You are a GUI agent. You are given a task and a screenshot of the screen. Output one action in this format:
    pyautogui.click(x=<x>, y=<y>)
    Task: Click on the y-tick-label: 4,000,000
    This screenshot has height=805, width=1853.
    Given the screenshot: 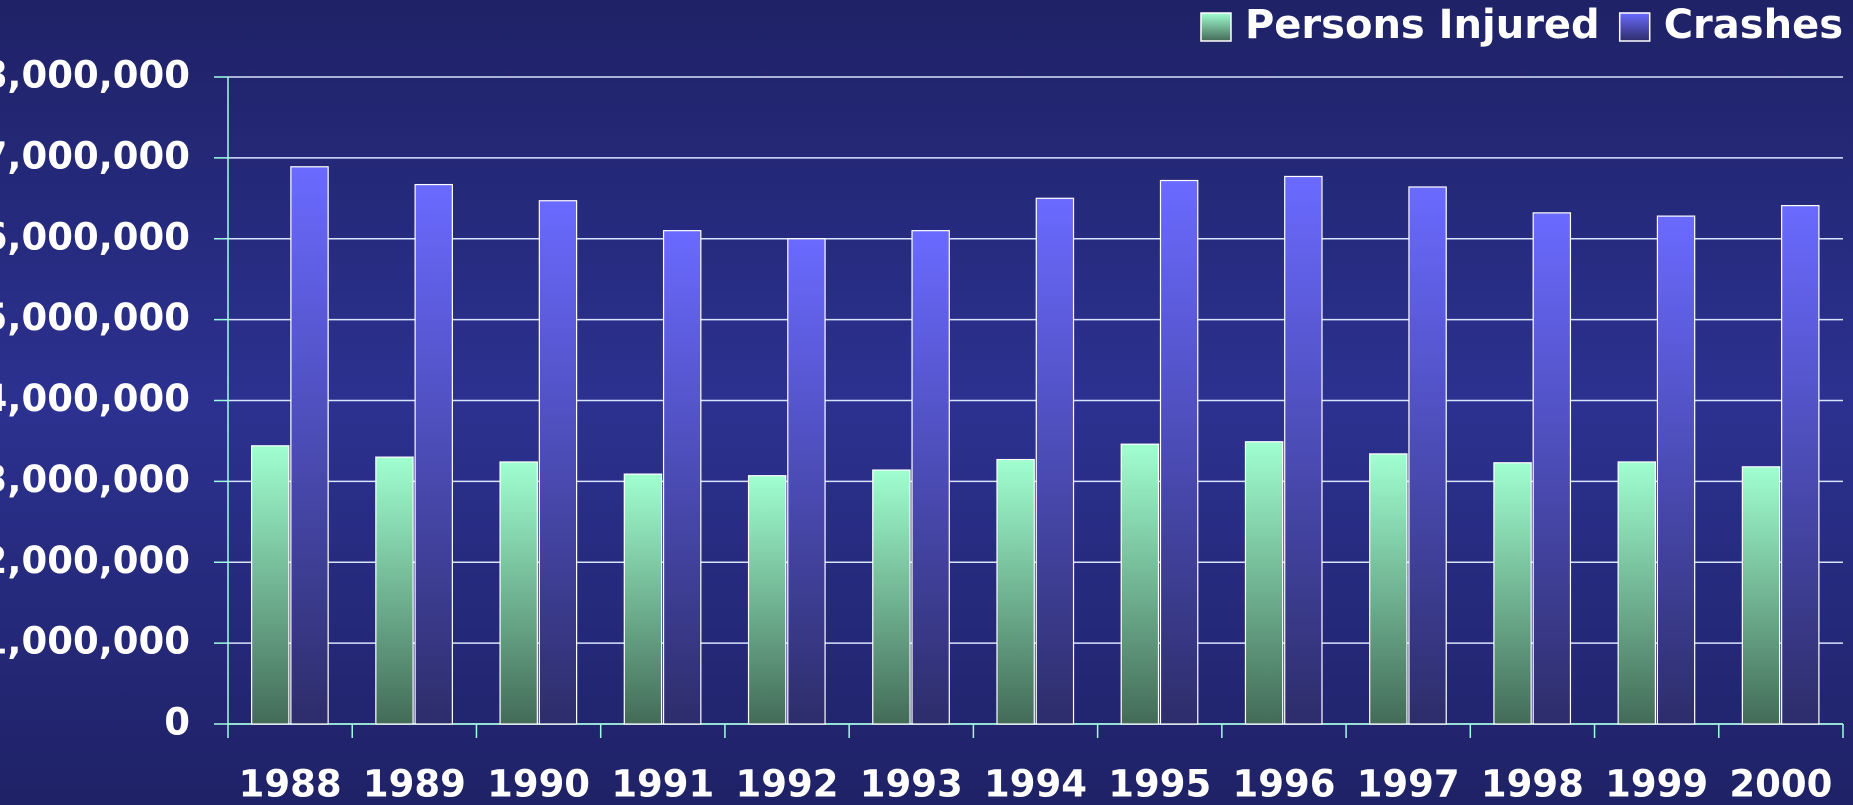 What is the action you would take?
    pyautogui.click(x=95, y=398)
    